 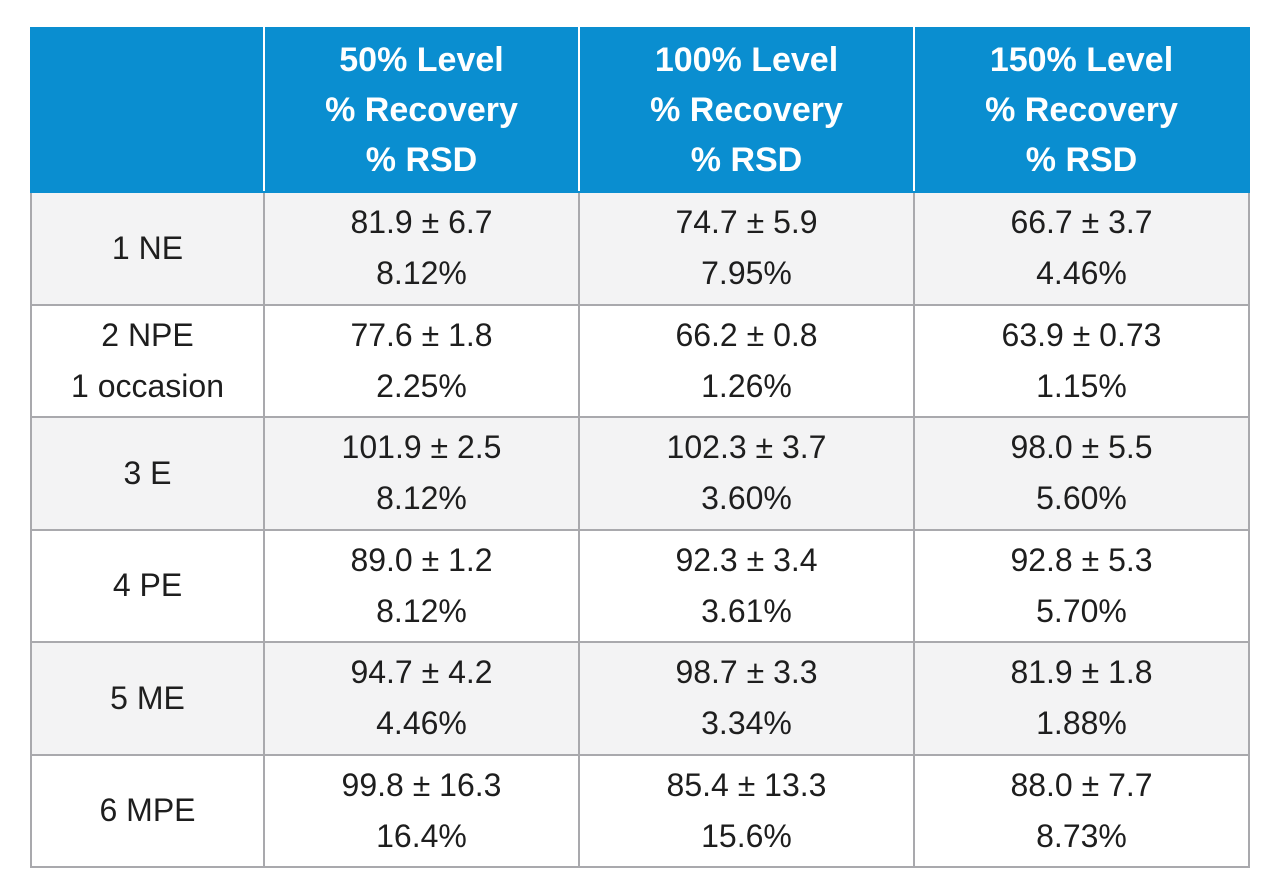 I want to click on rsd-value: 3.61%, so click(x=746, y=610).